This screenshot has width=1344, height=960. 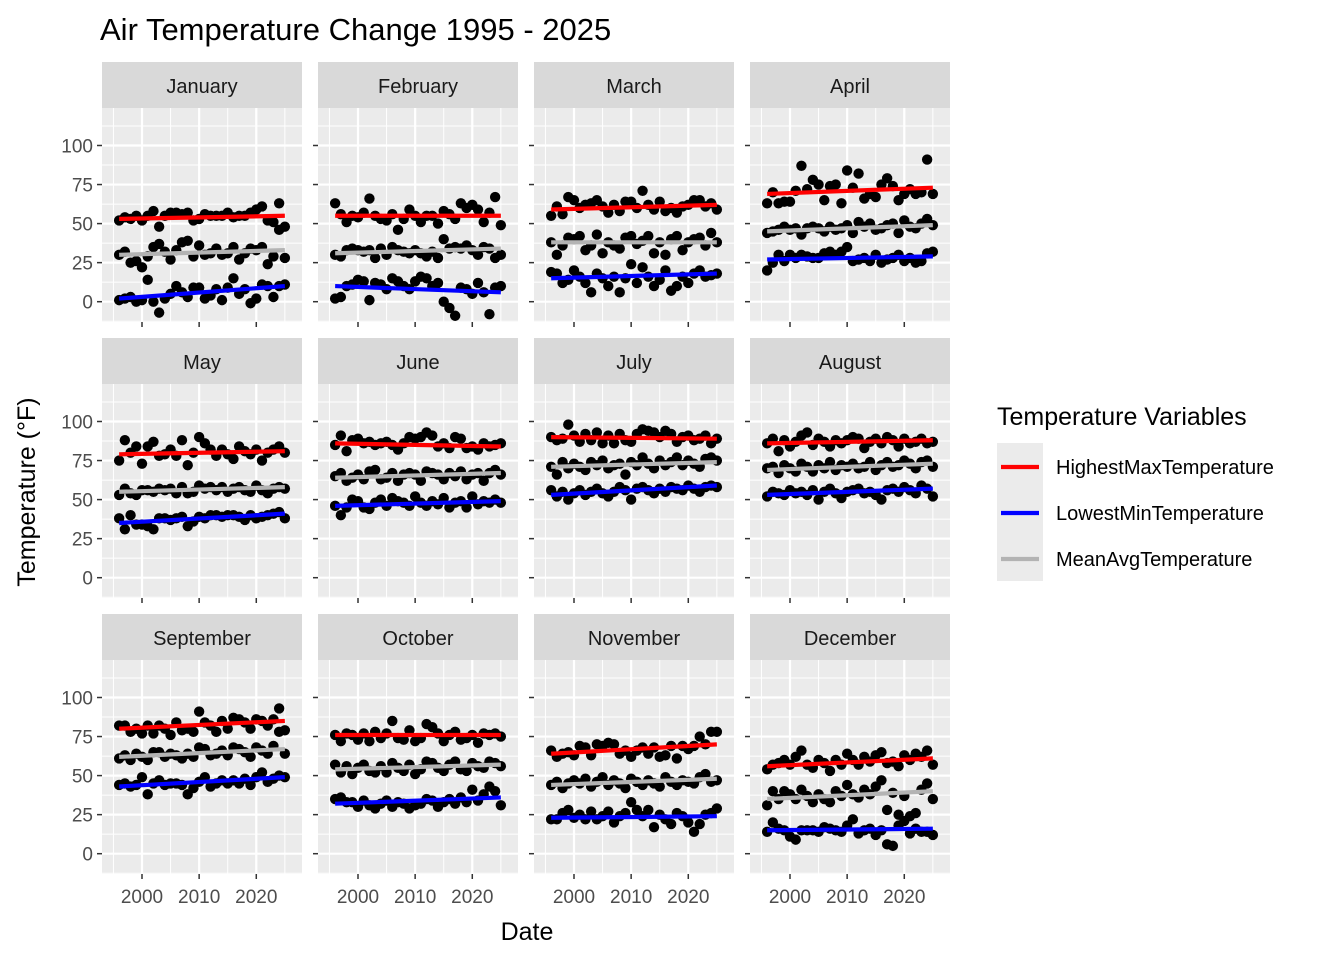 I want to click on panel-september: September 0 25 50 75 100 2000 2010 2020, so click(x=181, y=761).